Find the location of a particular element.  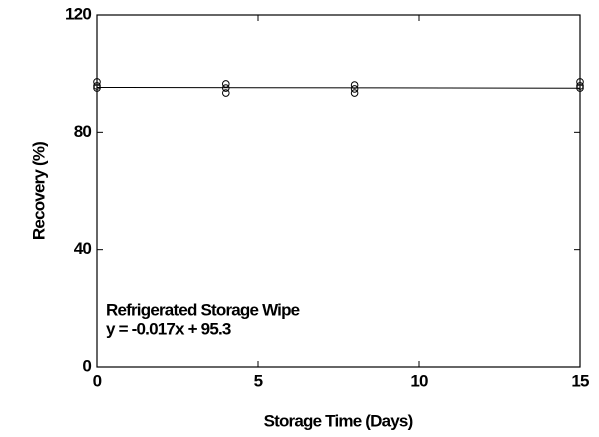

y-tick-label: 120 is located at coordinates (78, 13).